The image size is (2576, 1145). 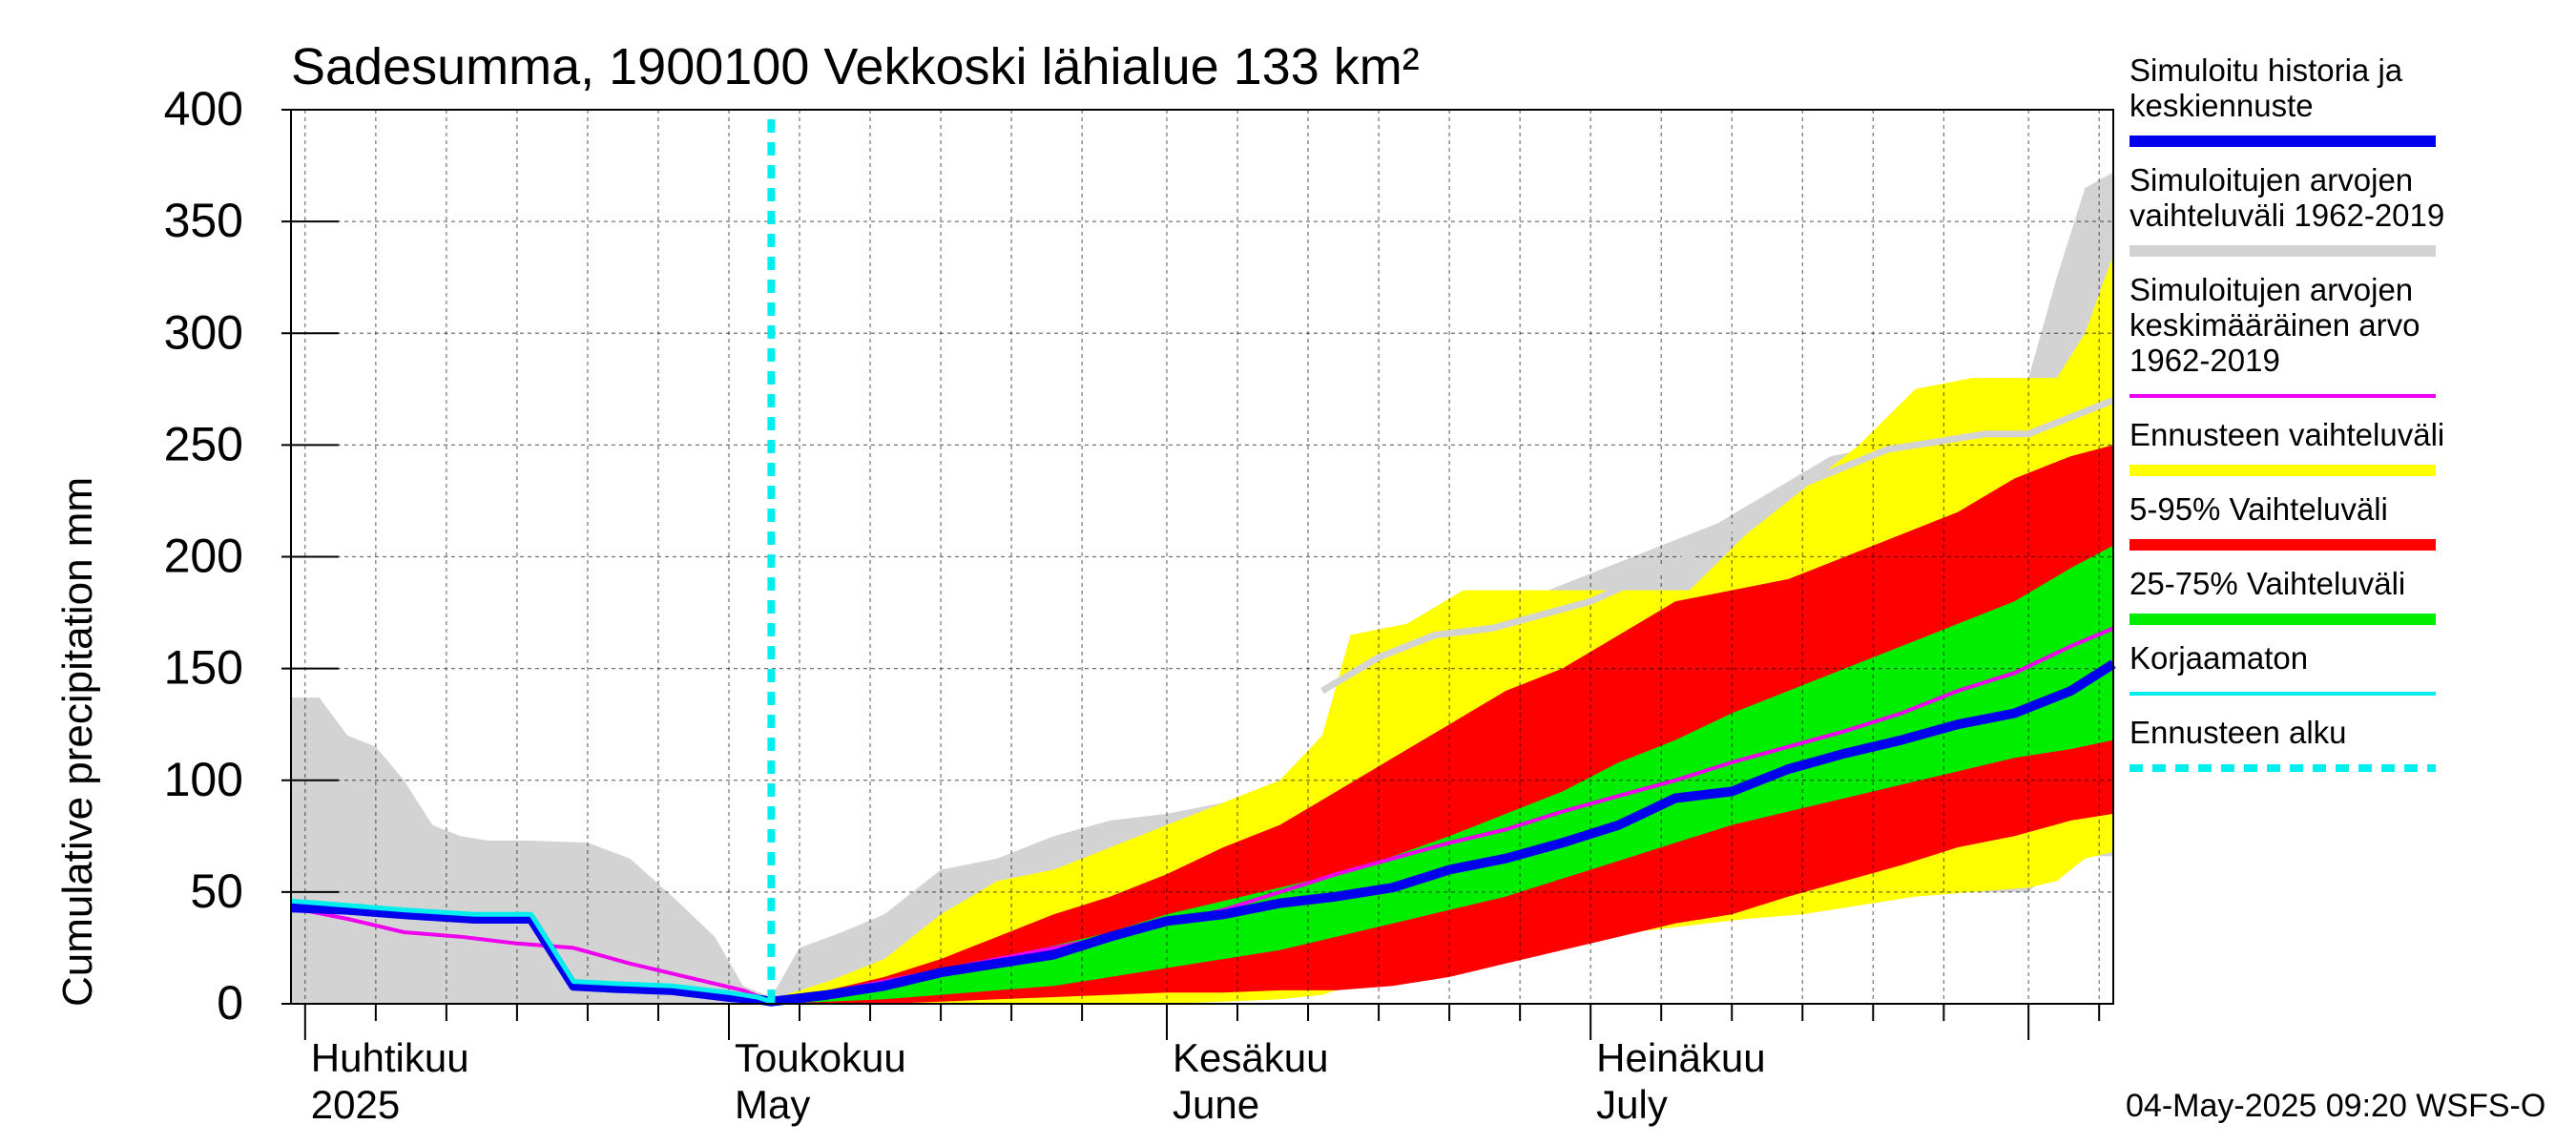 What do you see at coordinates (2286, 434) in the screenshot?
I see `legend-label: Ennusteen vaihteluväli` at bounding box center [2286, 434].